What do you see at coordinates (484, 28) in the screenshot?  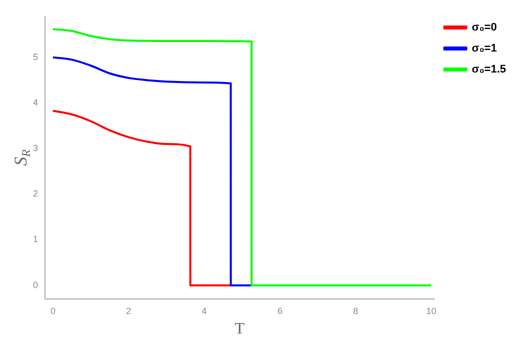 I see `legend-label: σ₀=0` at bounding box center [484, 28].